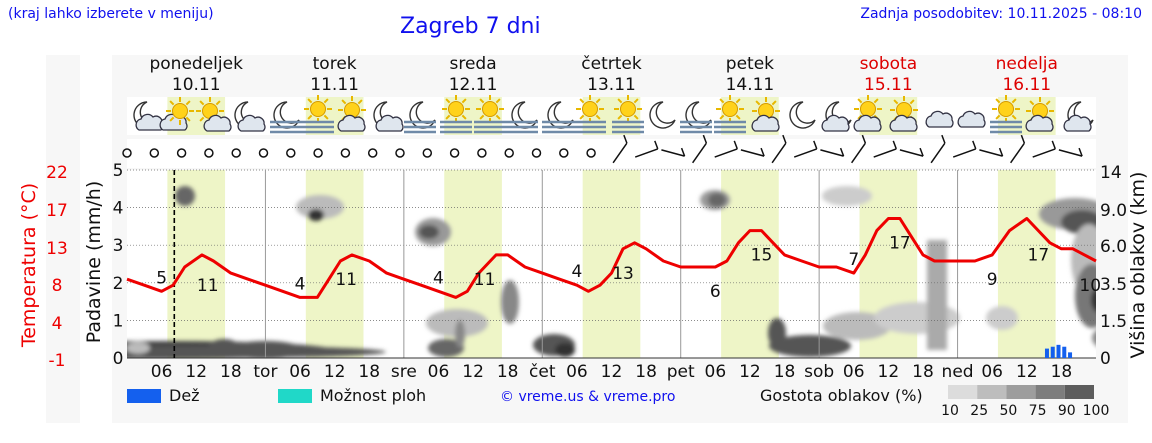 This screenshot has height=443, width=1152. What do you see at coordinates (118, 284) in the screenshot?
I see `precip-tick-label: 2` at bounding box center [118, 284].